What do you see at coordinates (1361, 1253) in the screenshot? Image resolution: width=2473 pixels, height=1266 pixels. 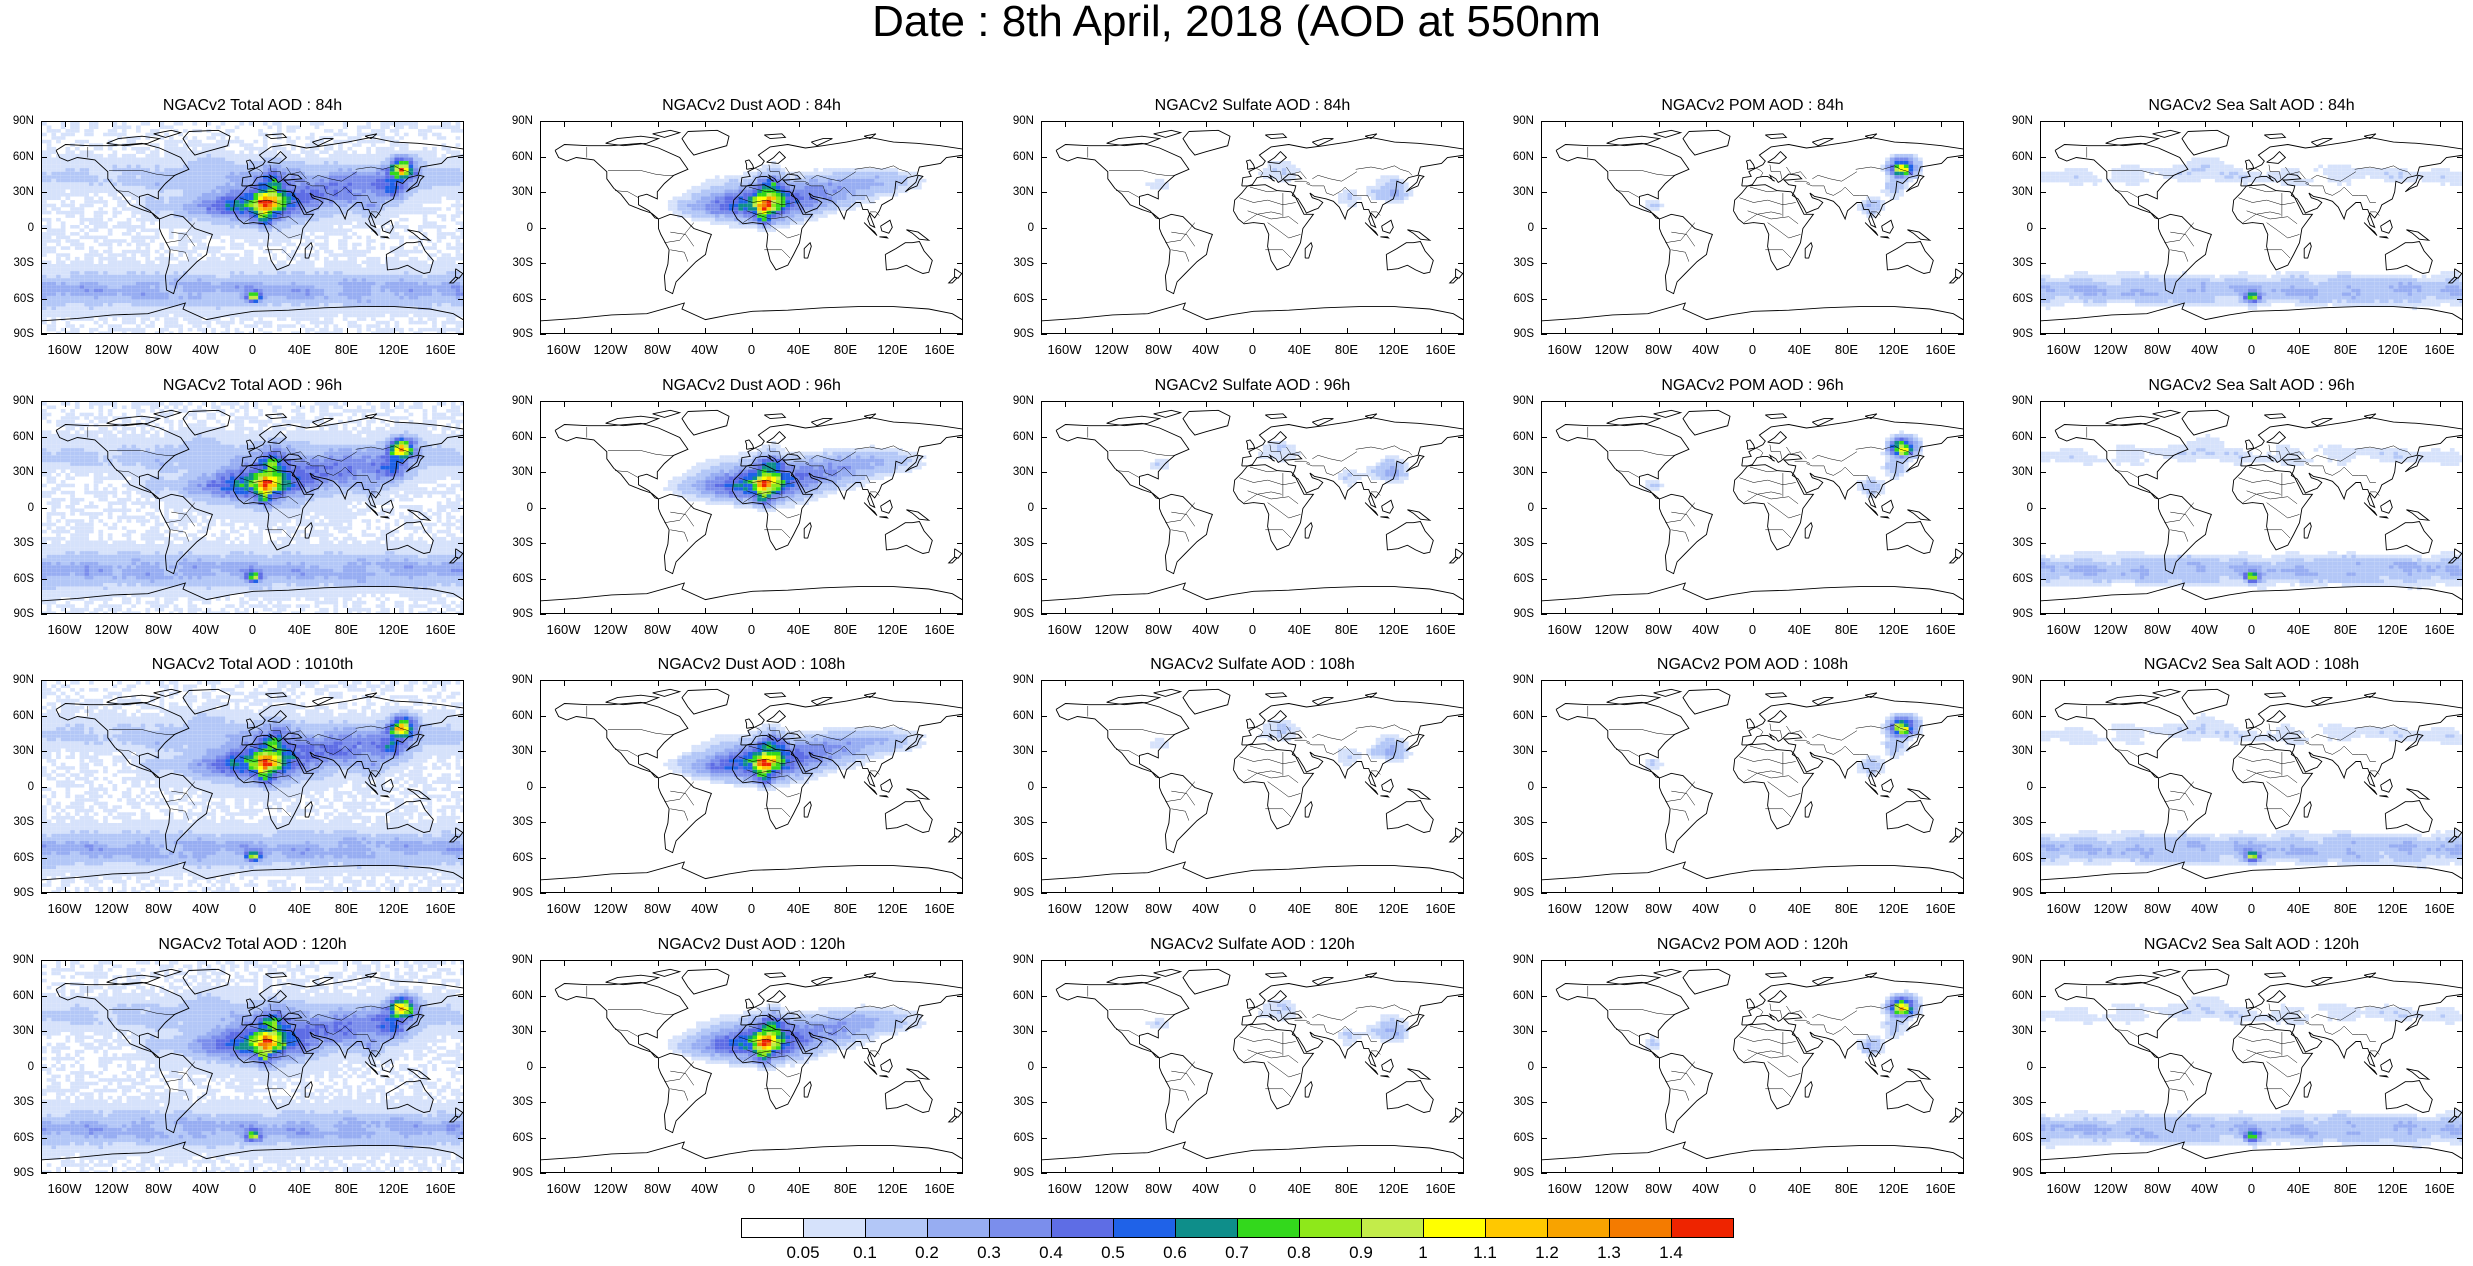 I see `colorbar-label: 0.9` at bounding box center [1361, 1253].